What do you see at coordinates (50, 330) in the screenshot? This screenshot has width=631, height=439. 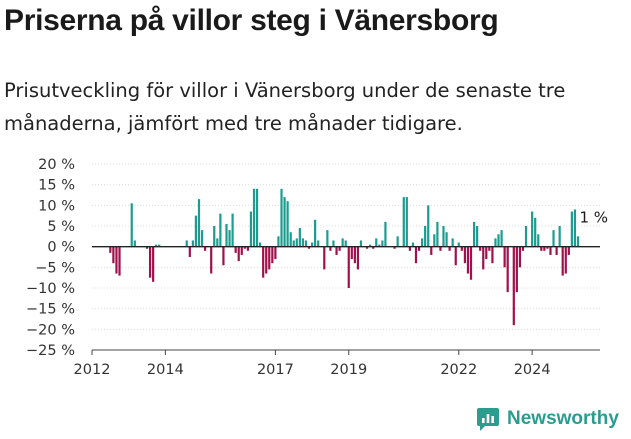 I see `y-tick-label: −20 %` at bounding box center [50, 330].